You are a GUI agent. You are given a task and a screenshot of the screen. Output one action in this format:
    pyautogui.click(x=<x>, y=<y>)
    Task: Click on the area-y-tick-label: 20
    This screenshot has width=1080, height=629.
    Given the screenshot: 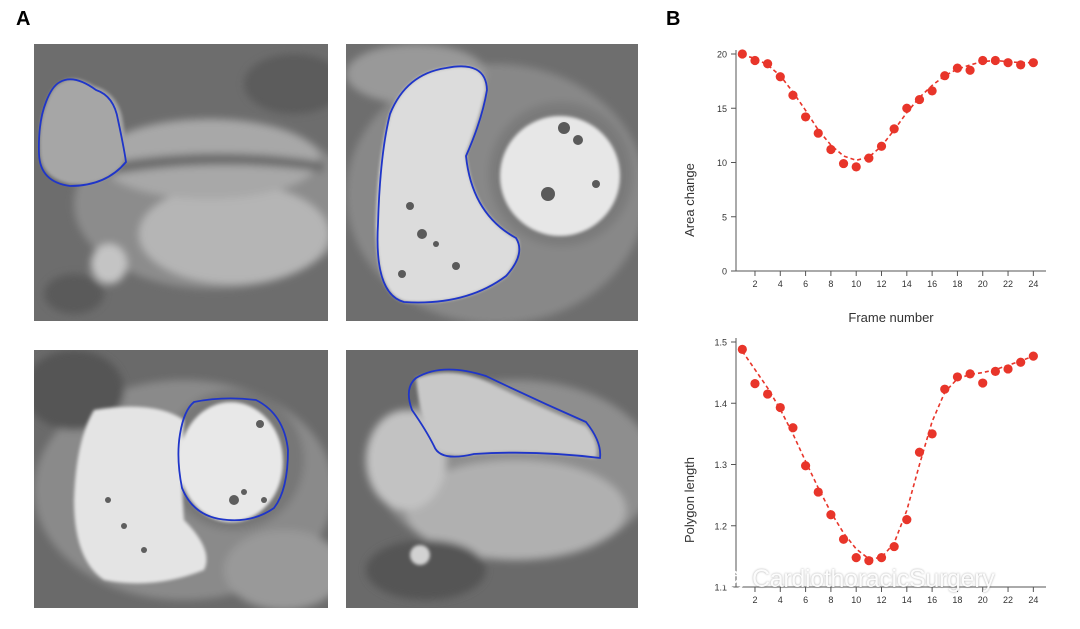 What is the action you would take?
    pyautogui.click(x=722, y=55)
    